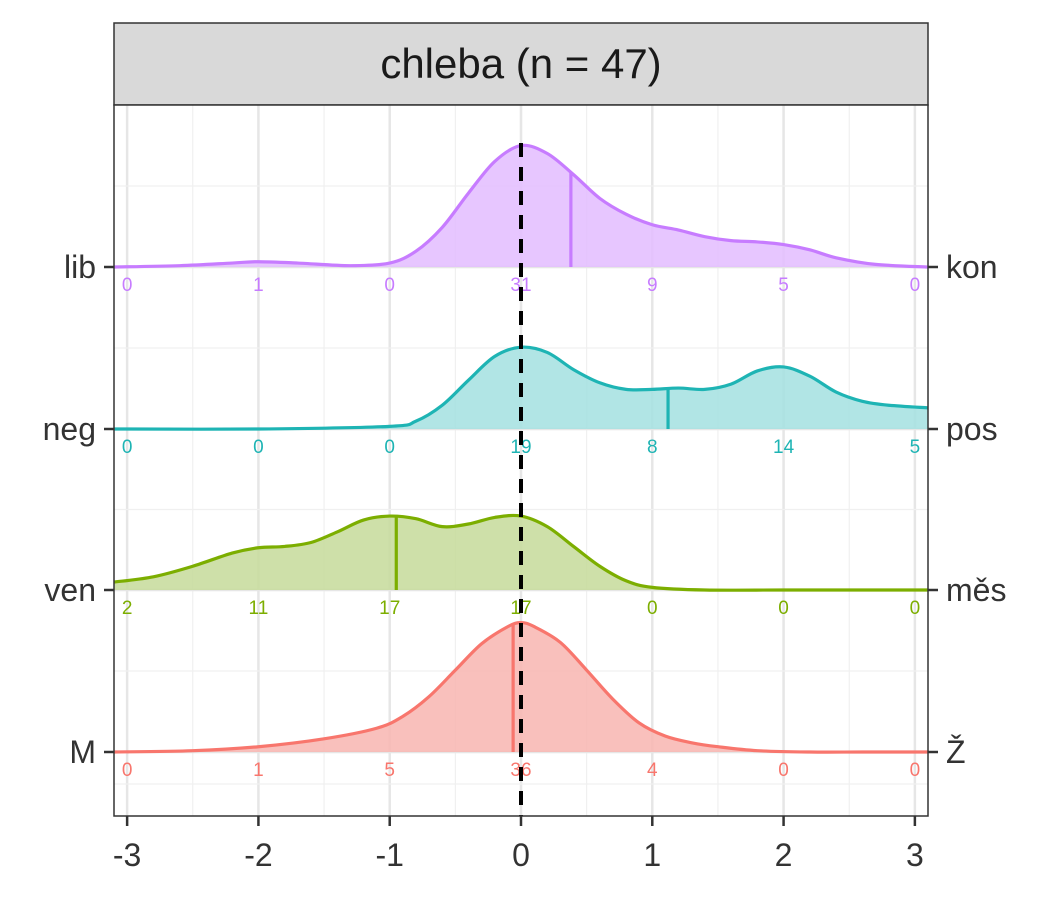  Describe the element at coordinates (82, 752) in the screenshot. I see `left-axis-label: M` at that location.